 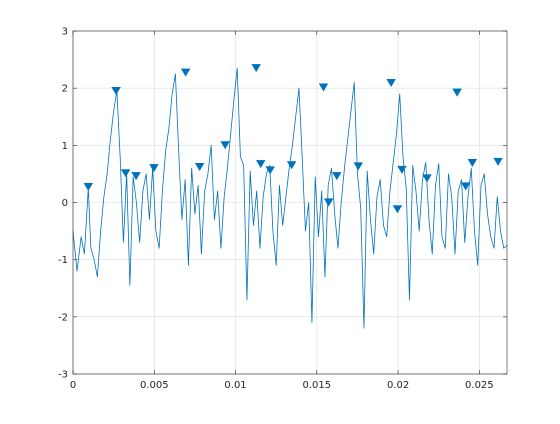 What do you see at coordinates (63, 317) in the screenshot?
I see `y-tick-label: -2` at bounding box center [63, 317].